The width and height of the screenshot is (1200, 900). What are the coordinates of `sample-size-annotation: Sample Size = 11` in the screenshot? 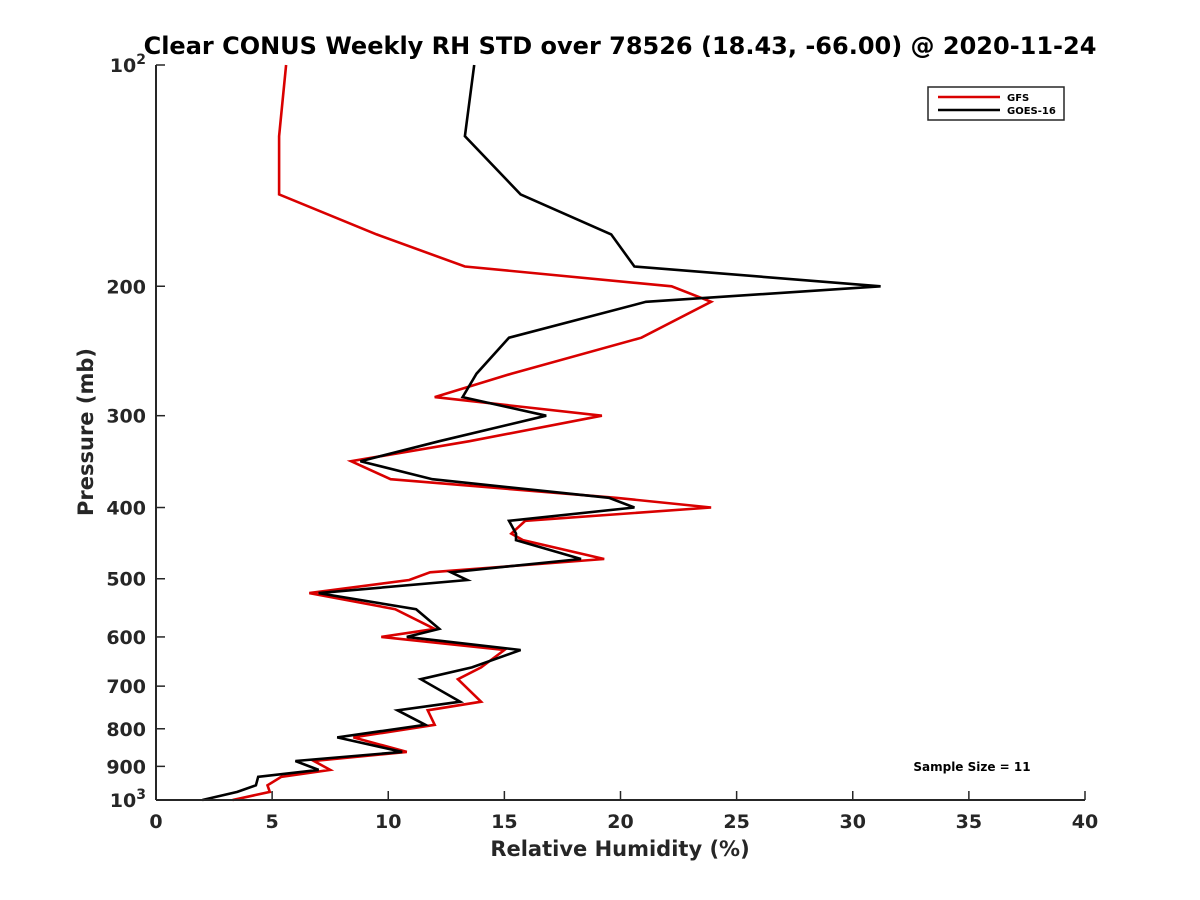 It's located at (971, 767).